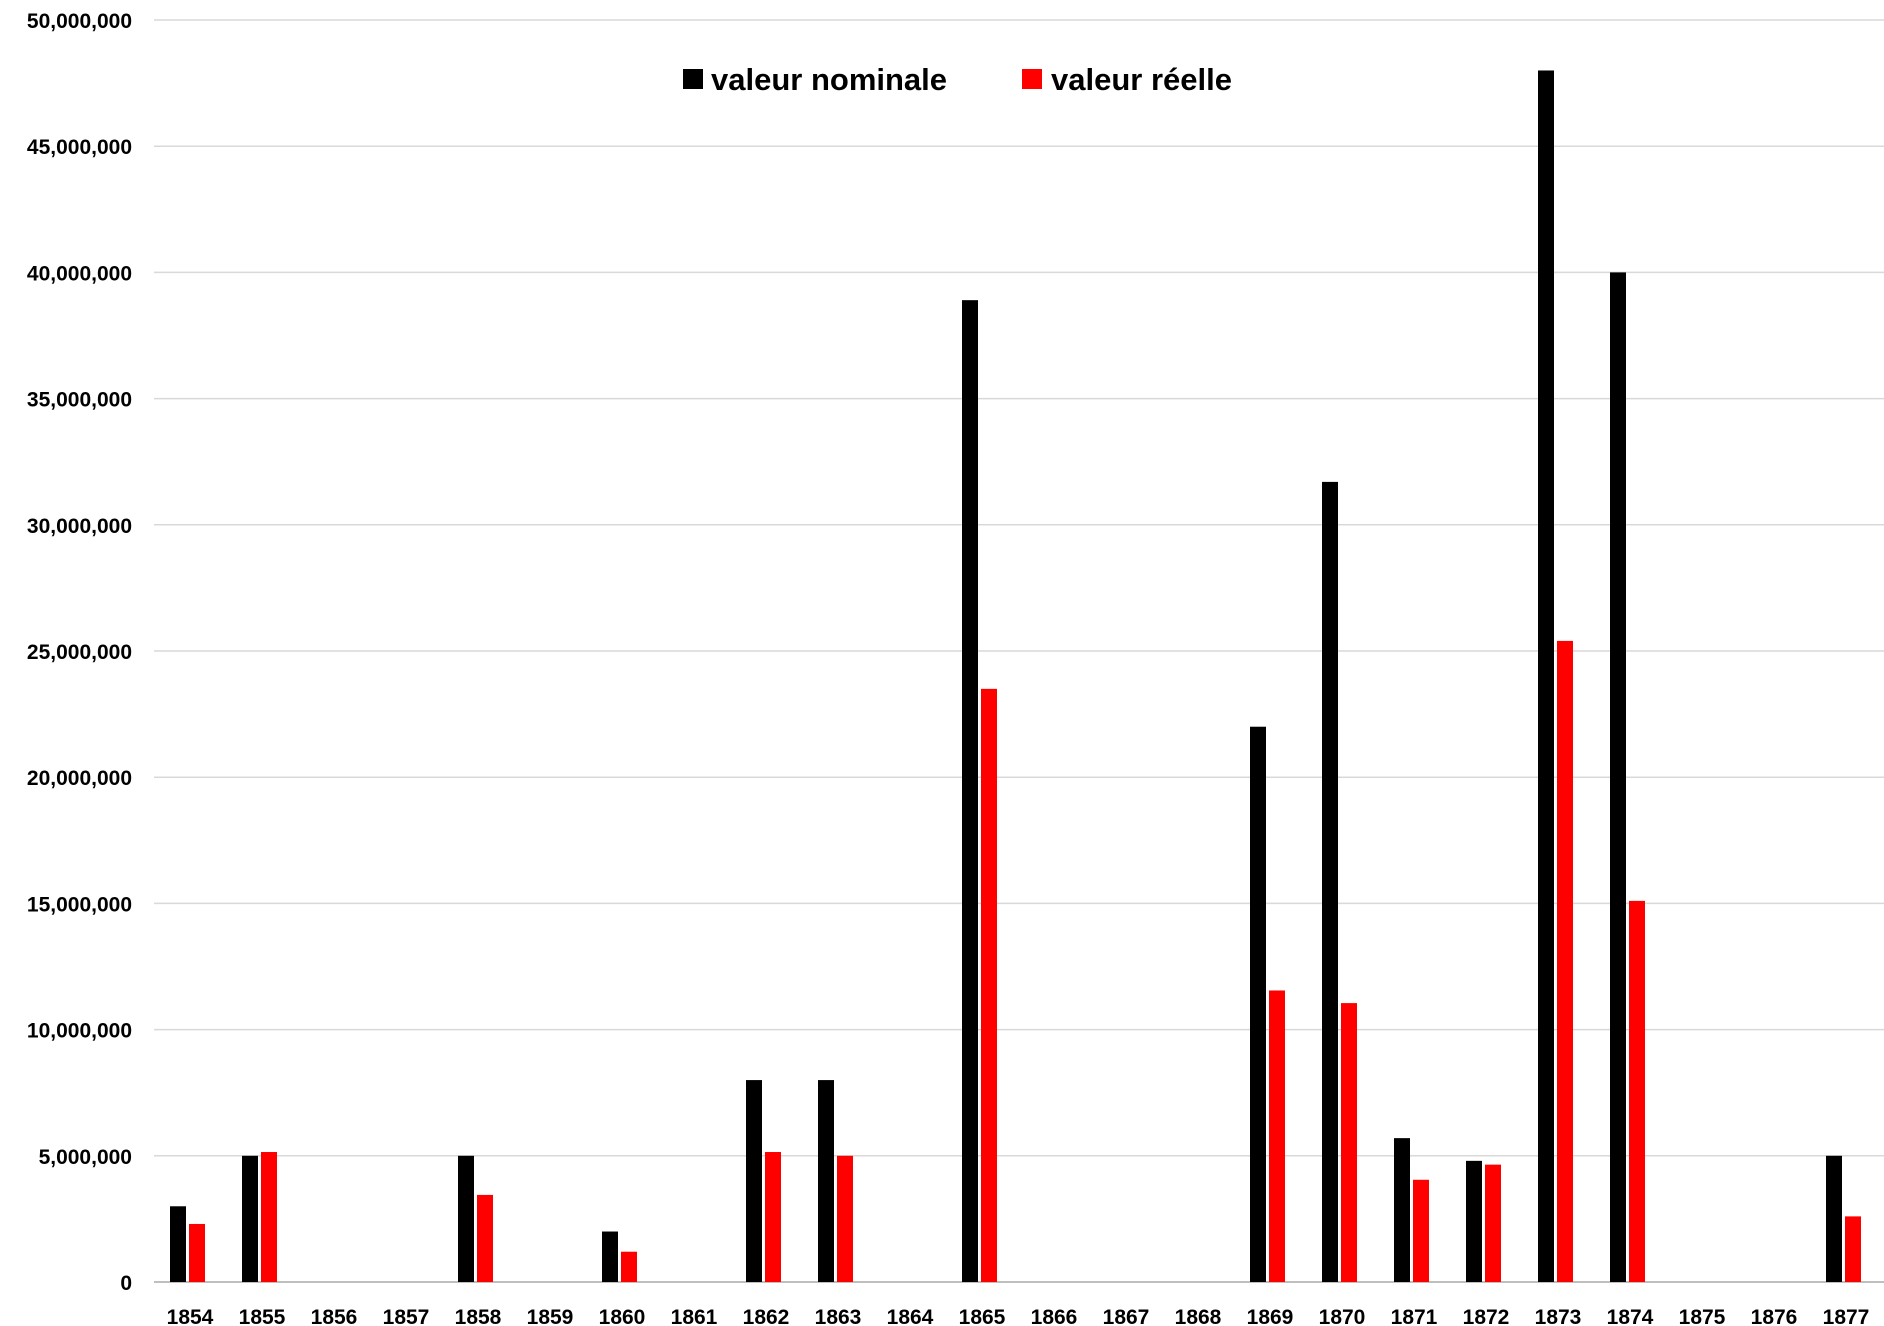 The width and height of the screenshot is (1884, 1326). I want to click on y-tick-label: 10,000,000, so click(79, 1031).